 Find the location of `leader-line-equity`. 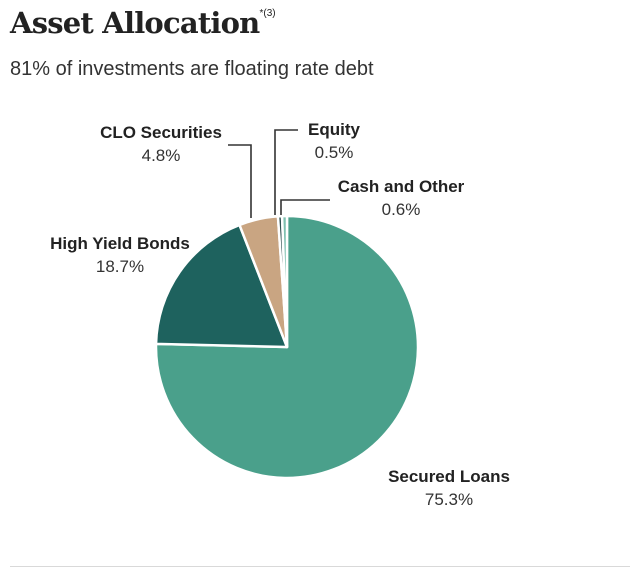

leader-line-equity is located at coordinates (286, 172).